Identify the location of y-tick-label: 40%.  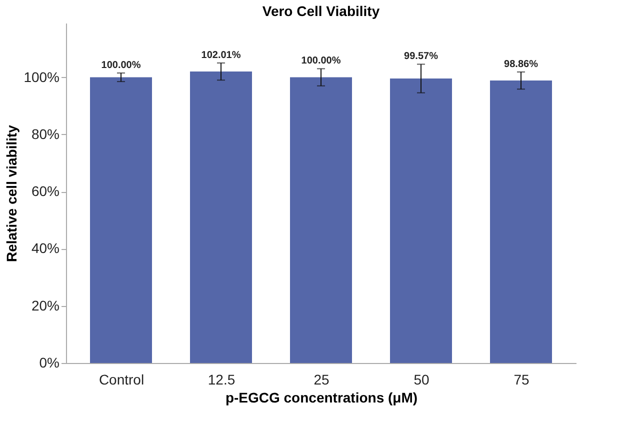
(45, 248).